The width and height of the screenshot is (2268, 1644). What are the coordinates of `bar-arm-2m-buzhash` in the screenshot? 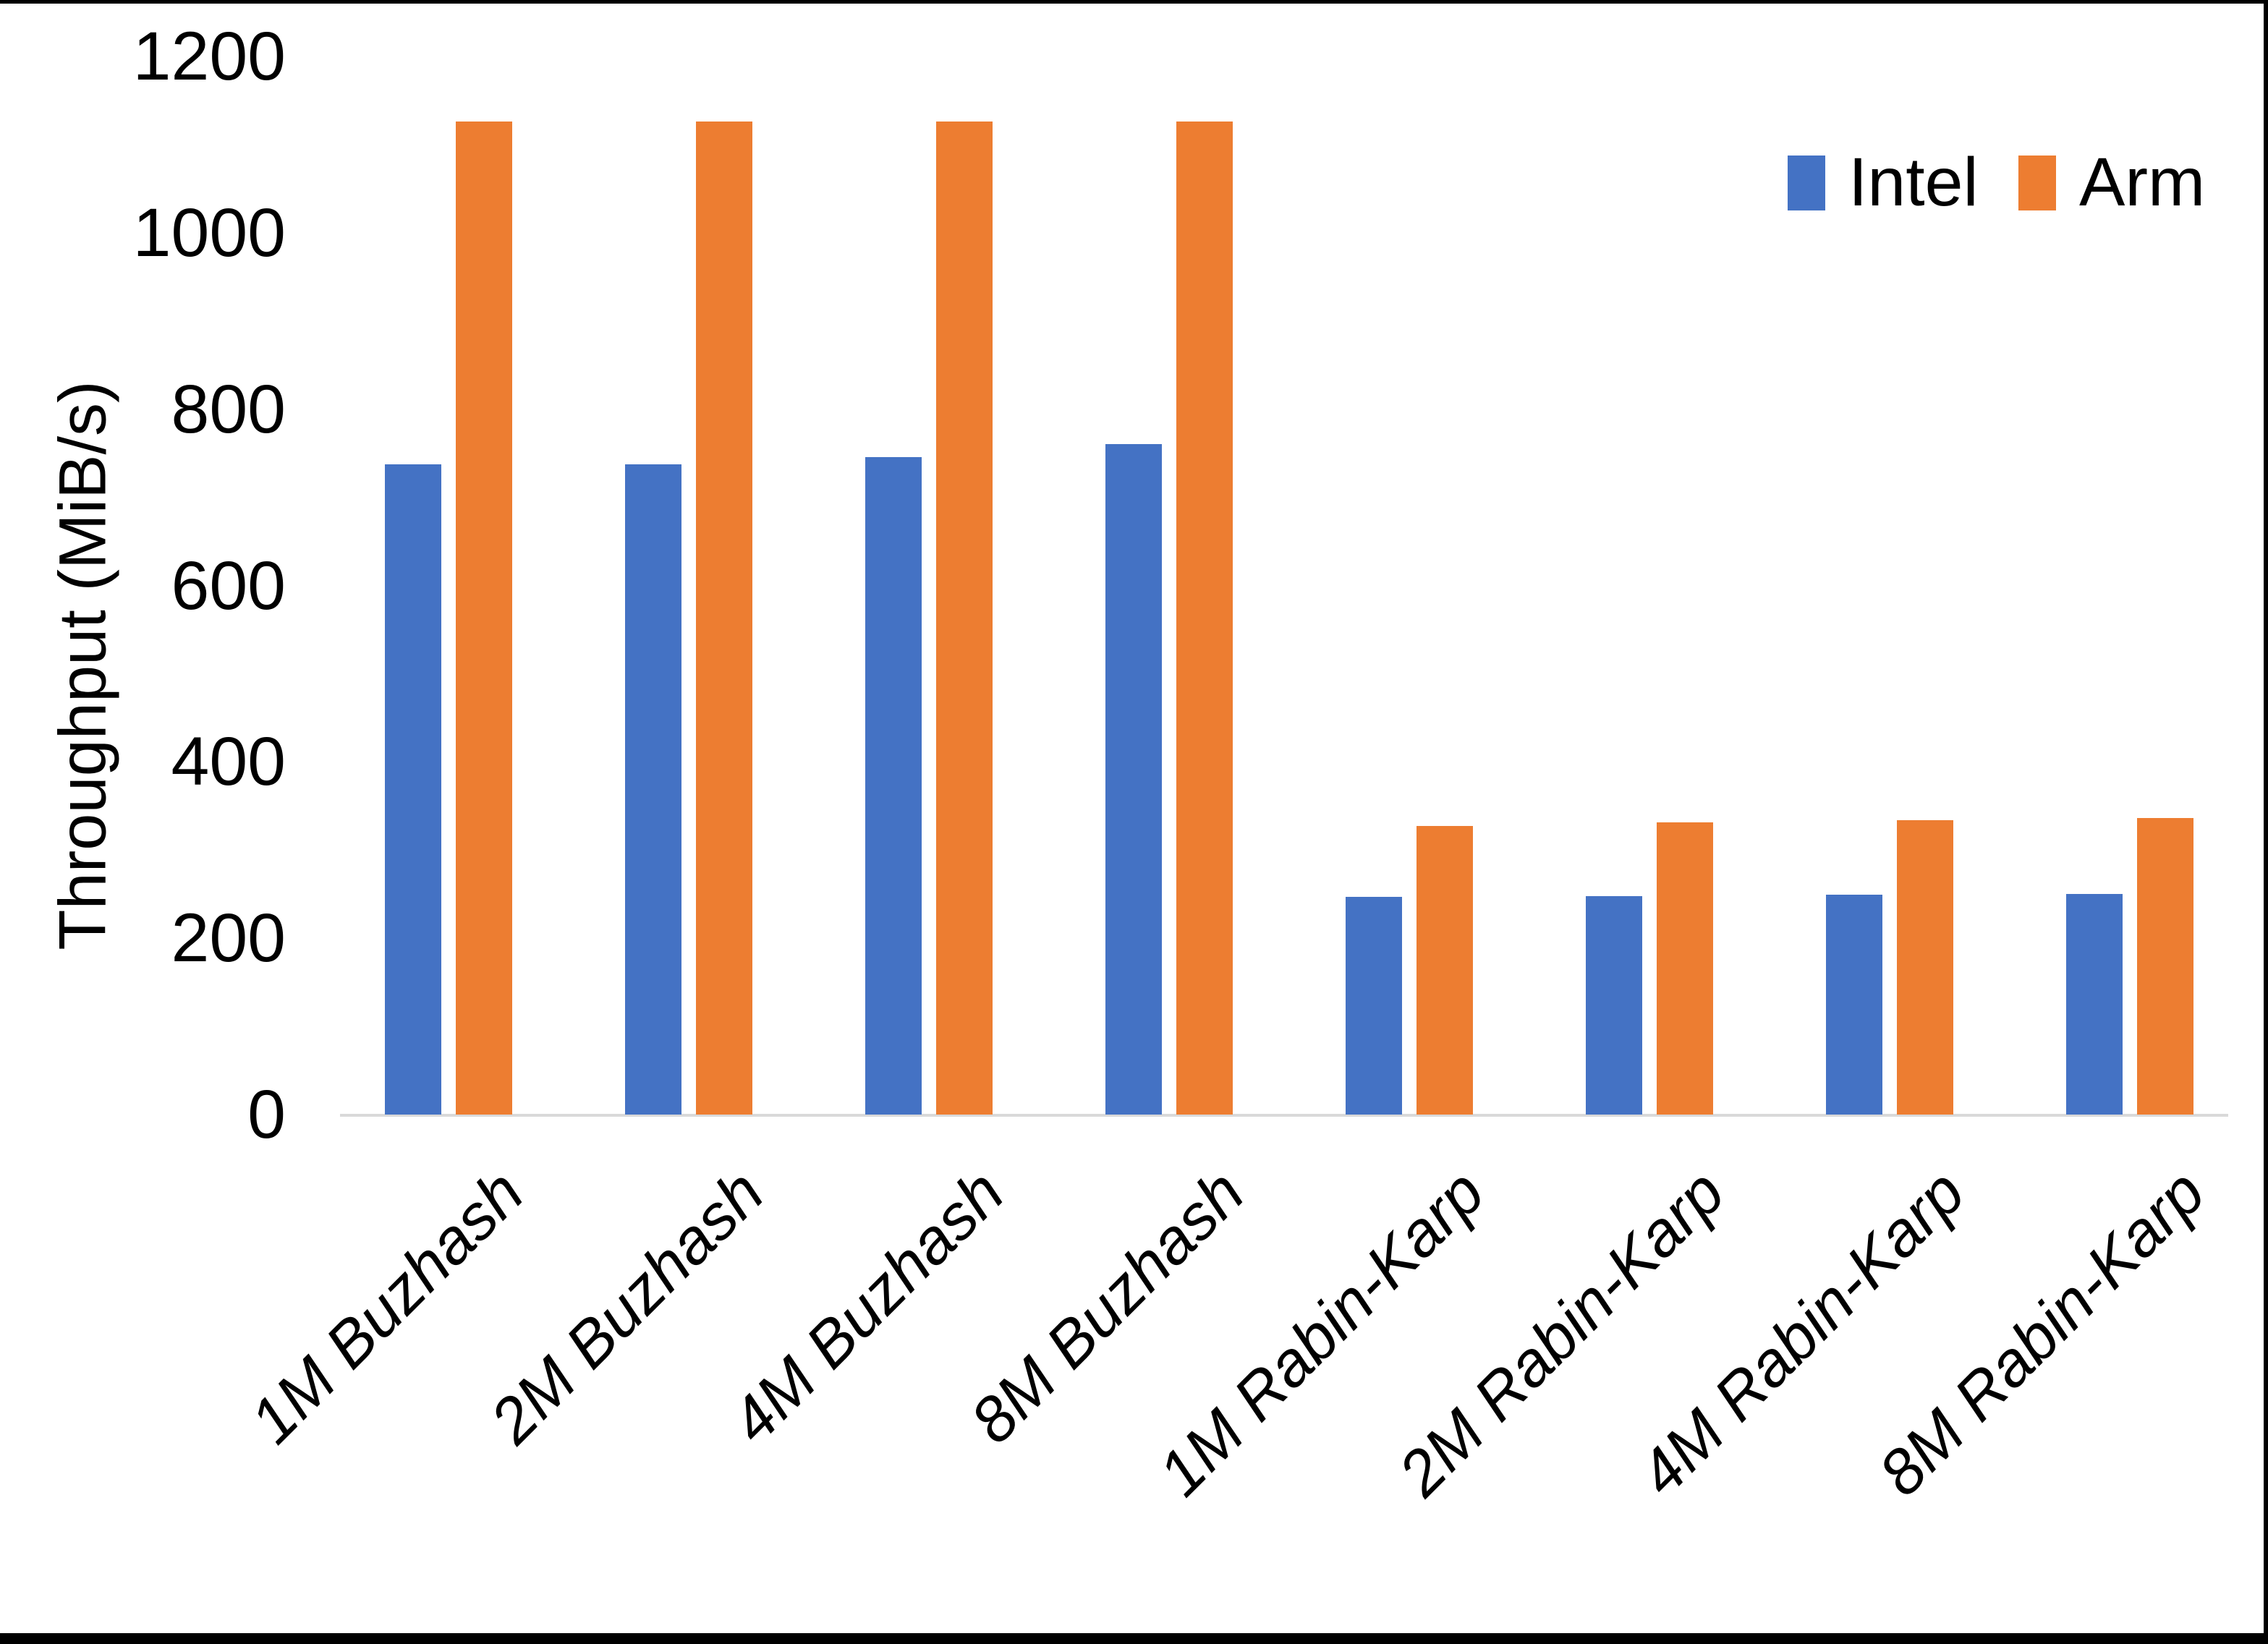 It's located at (724, 618).